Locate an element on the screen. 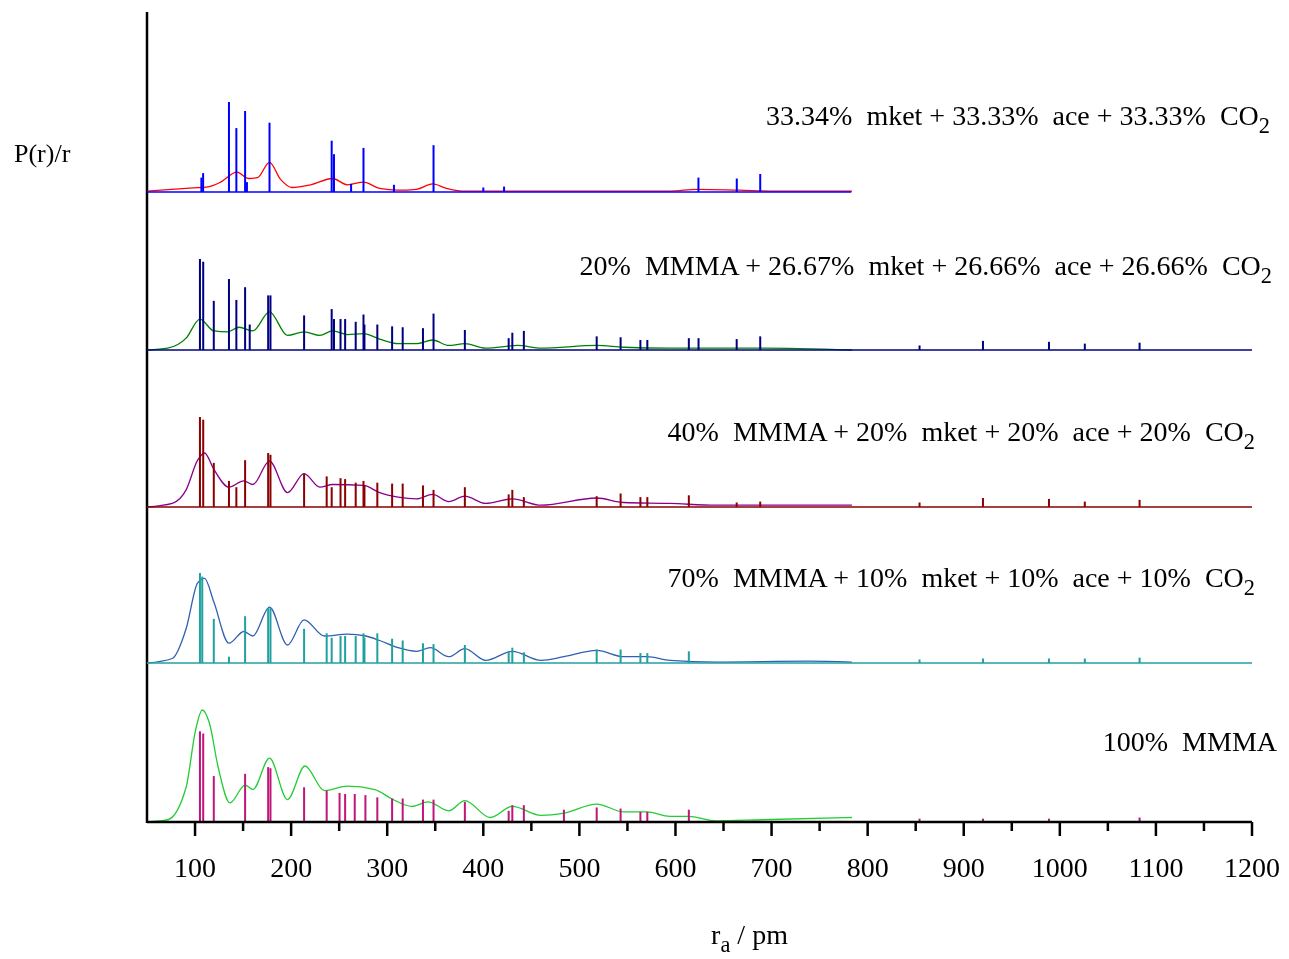  x-tick-label: 400 is located at coordinates (483, 867).